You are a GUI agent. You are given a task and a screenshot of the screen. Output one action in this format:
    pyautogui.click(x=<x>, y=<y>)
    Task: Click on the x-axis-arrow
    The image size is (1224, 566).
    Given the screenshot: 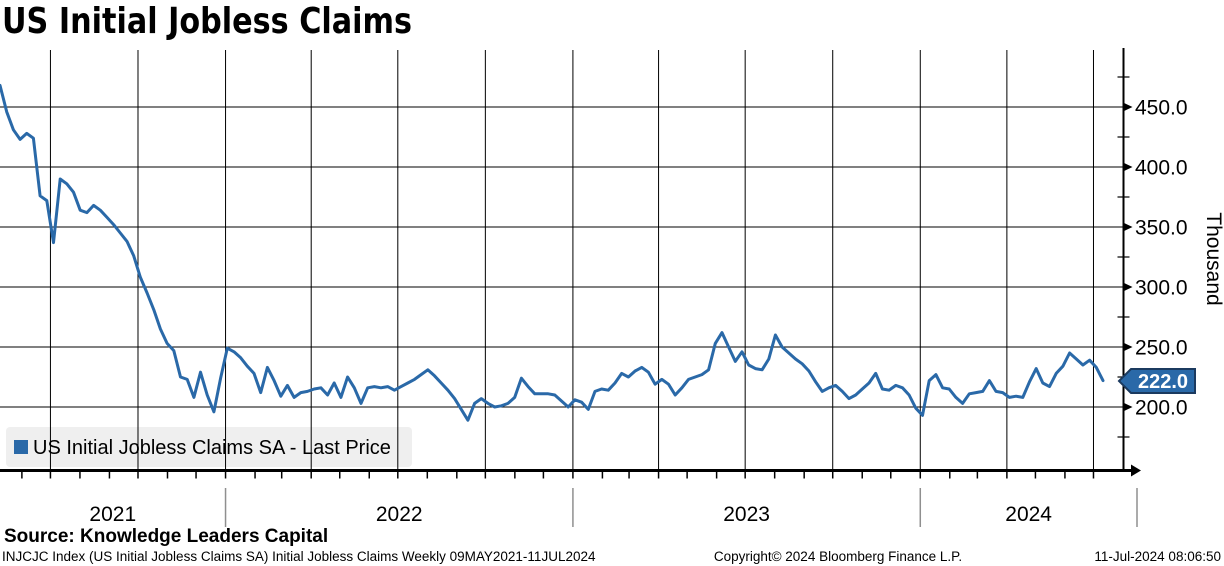 What is the action you would take?
    pyautogui.click(x=1136, y=470)
    